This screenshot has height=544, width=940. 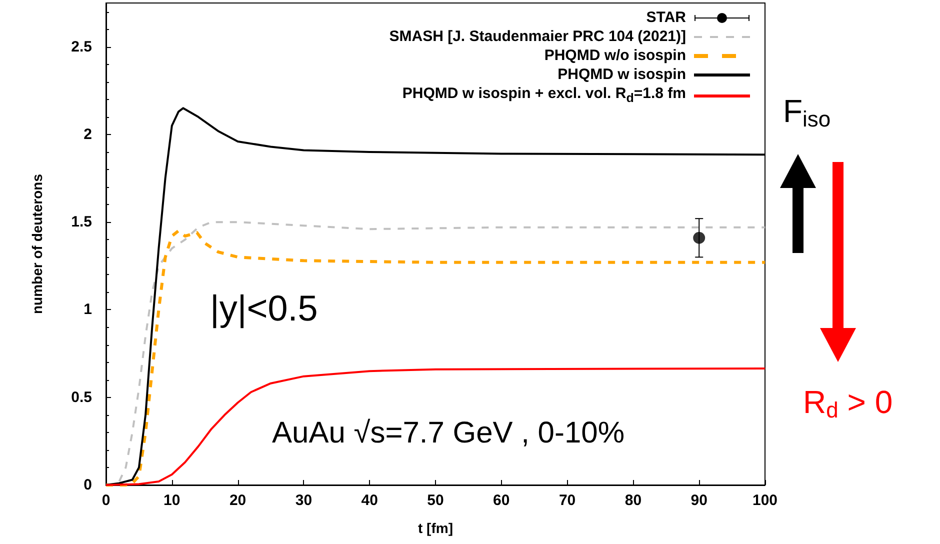 I want to click on y-tick-label: 0.5, so click(x=81, y=397).